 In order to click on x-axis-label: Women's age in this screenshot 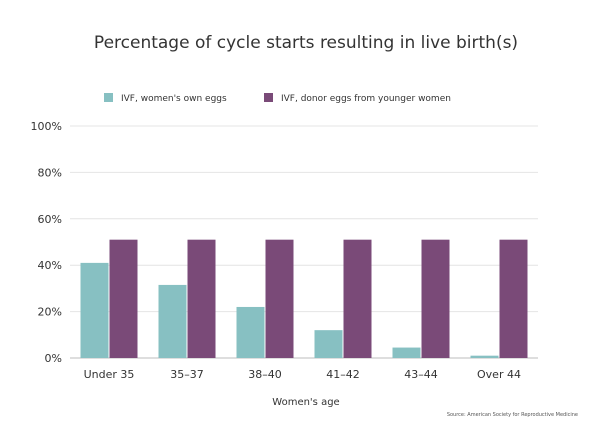, I will do `click(305, 402)`.